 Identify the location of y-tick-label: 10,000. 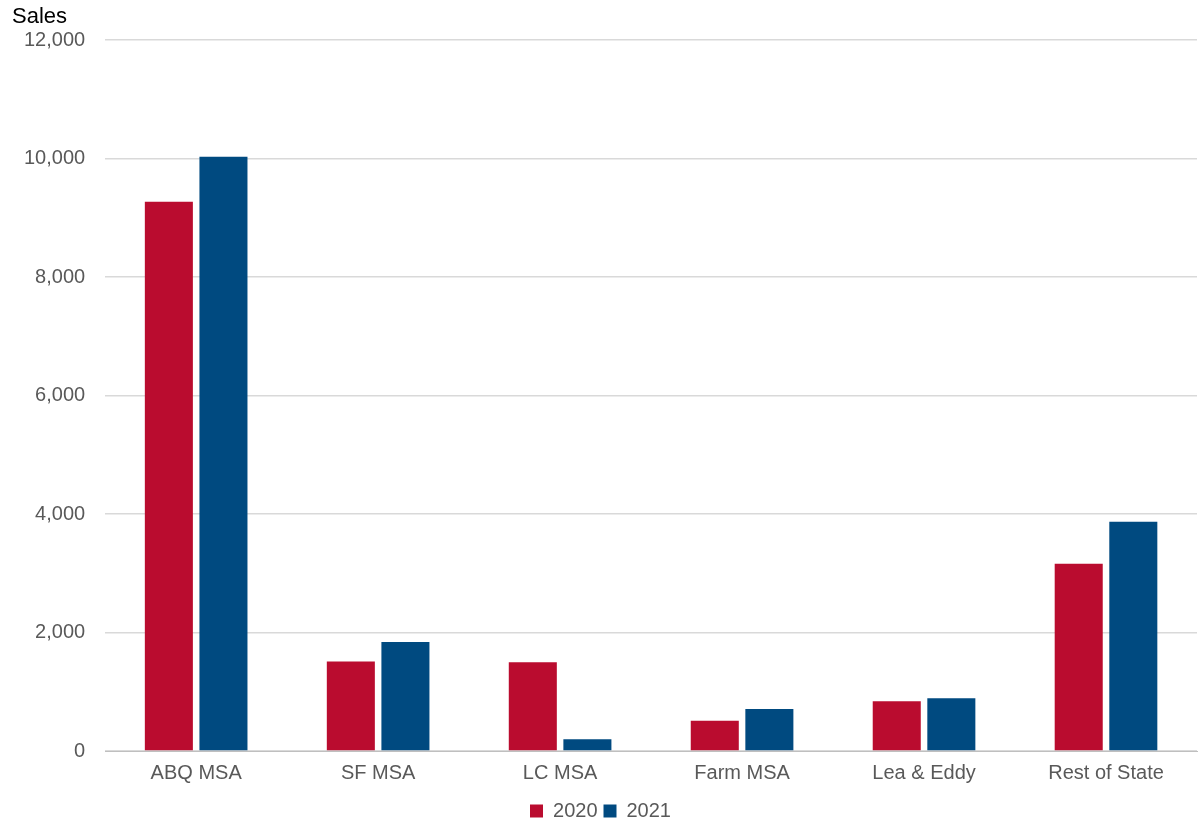
(55, 157).